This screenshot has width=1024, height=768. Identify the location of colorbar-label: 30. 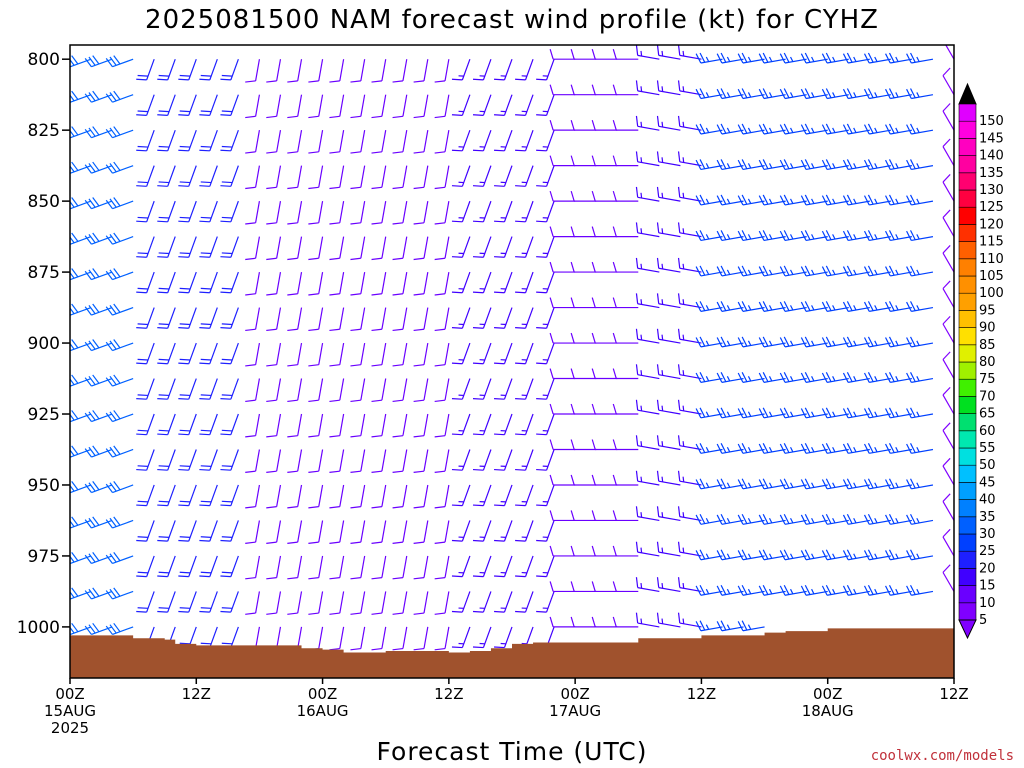
(987, 534).